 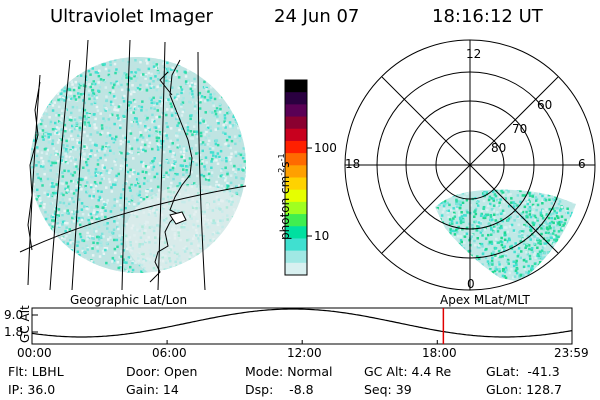 I want to click on mlt-label-6: 6, so click(x=582, y=164).